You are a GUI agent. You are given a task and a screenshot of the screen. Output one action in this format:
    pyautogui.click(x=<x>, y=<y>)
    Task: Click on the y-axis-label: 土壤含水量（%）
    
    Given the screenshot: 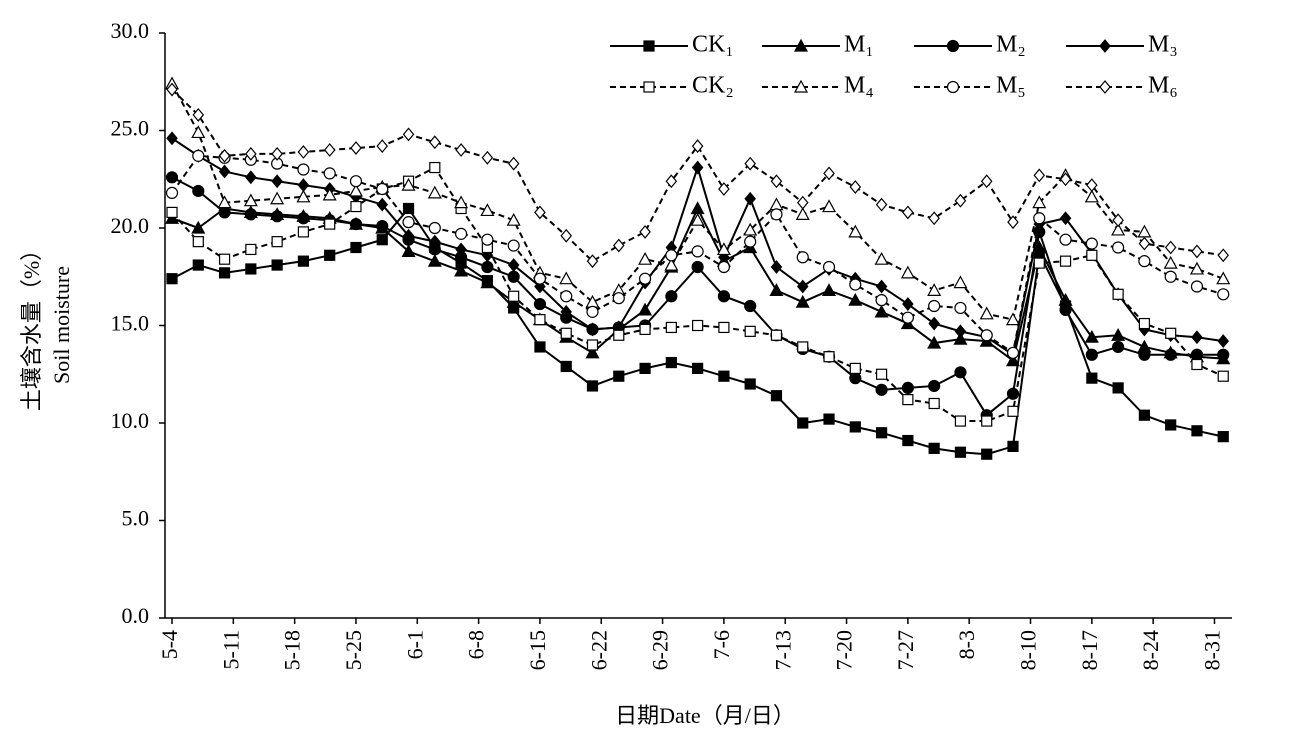 What is the action you would take?
    pyautogui.click(x=31, y=325)
    